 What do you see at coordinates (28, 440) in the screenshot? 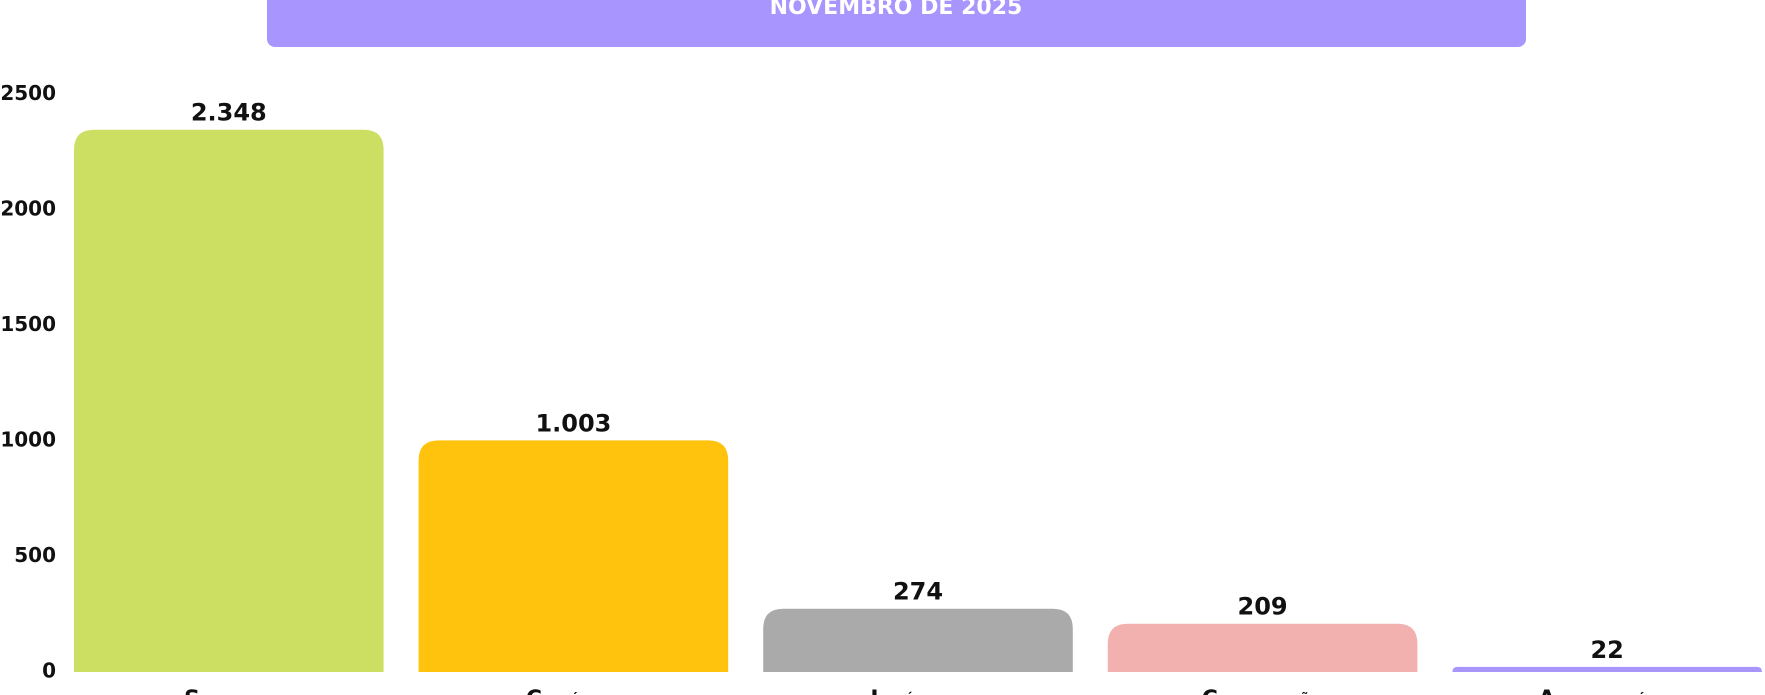
I see `y-tick-label: 1000` at bounding box center [28, 440].